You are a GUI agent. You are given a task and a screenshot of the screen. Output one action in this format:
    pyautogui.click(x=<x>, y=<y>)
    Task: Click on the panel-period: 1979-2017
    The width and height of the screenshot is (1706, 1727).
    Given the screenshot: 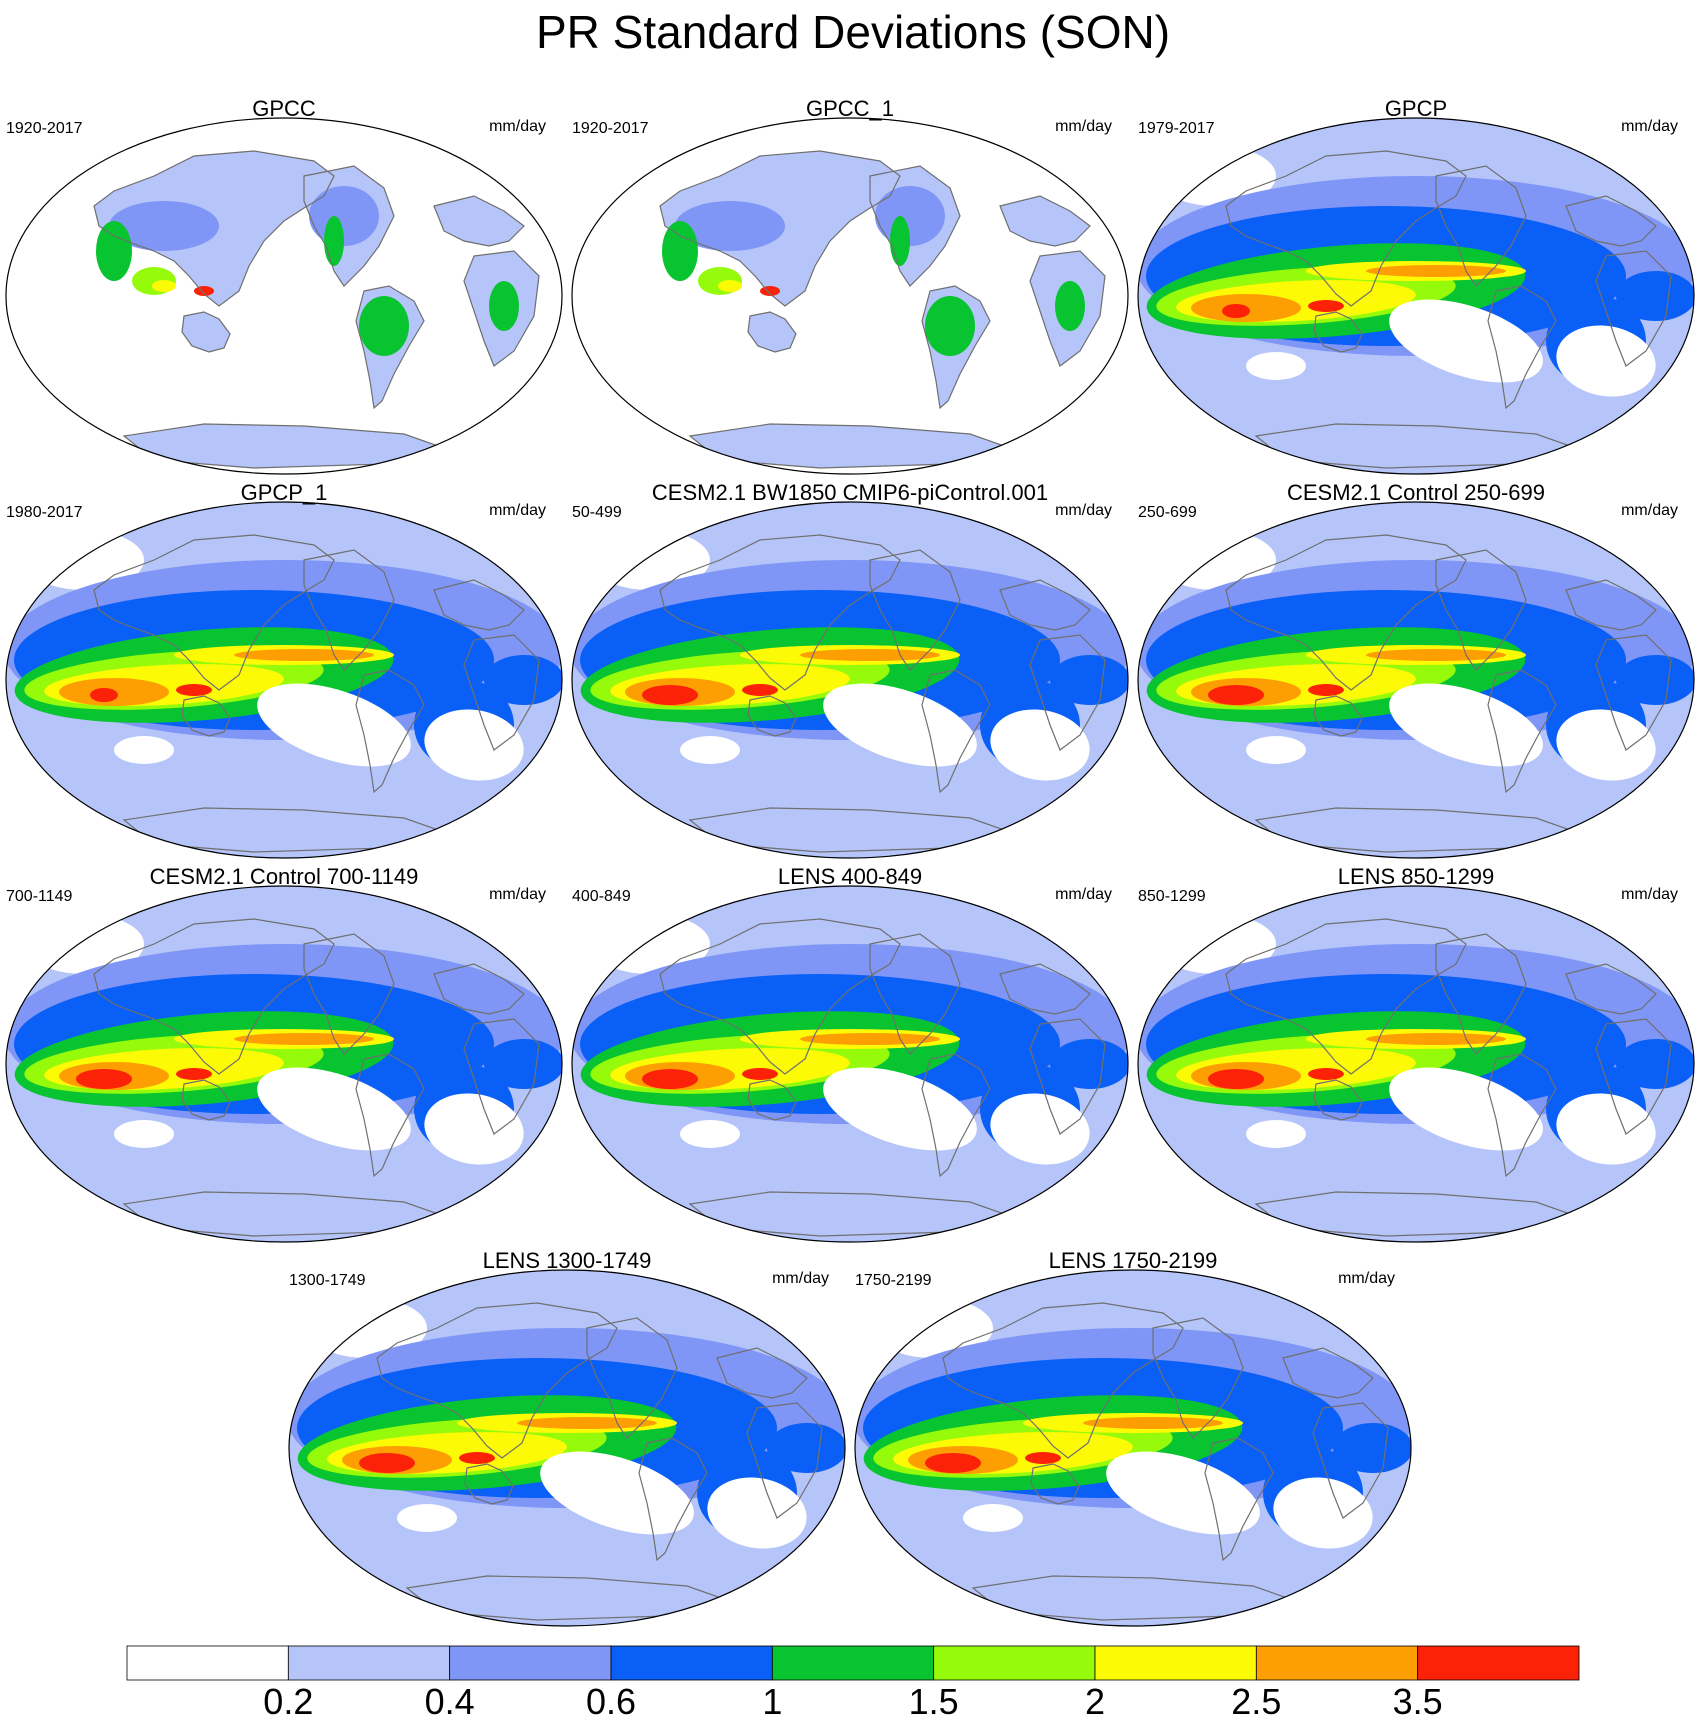 What is the action you would take?
    pyautogui.click(x=1176, y=128)
    